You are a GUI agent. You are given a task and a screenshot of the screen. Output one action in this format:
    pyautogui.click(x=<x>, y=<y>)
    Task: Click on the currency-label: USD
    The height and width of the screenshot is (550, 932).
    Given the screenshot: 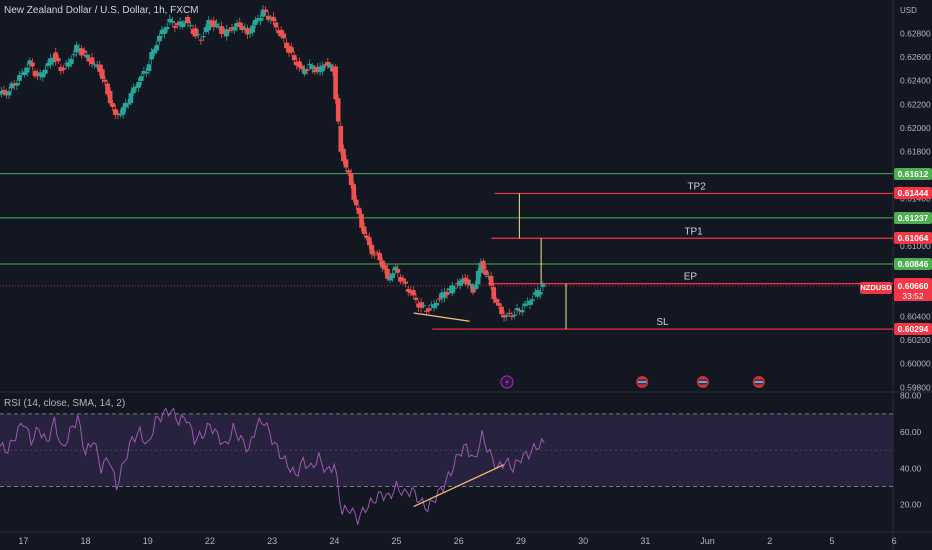 What is the action you would take?
    pyautogui.click(x=908, y=10)
    